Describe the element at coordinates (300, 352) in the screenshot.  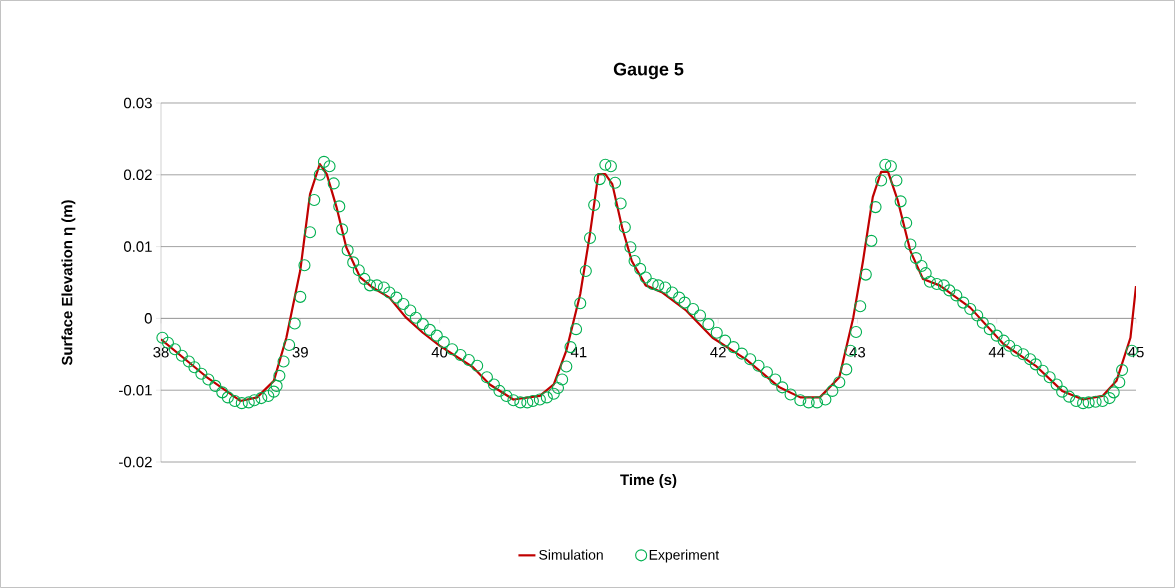
I see `x-tick-label: 39` at that location.